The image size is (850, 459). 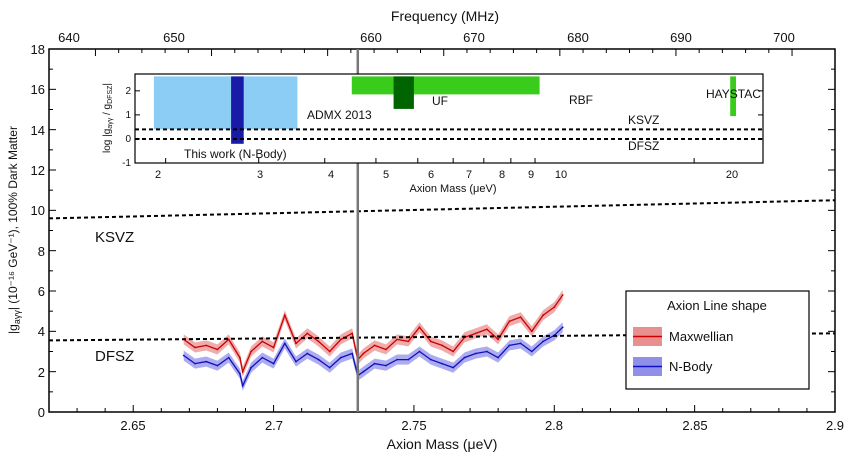 I want to click on legend-entry-nbody: N-Body, so click(x=691, y=366).